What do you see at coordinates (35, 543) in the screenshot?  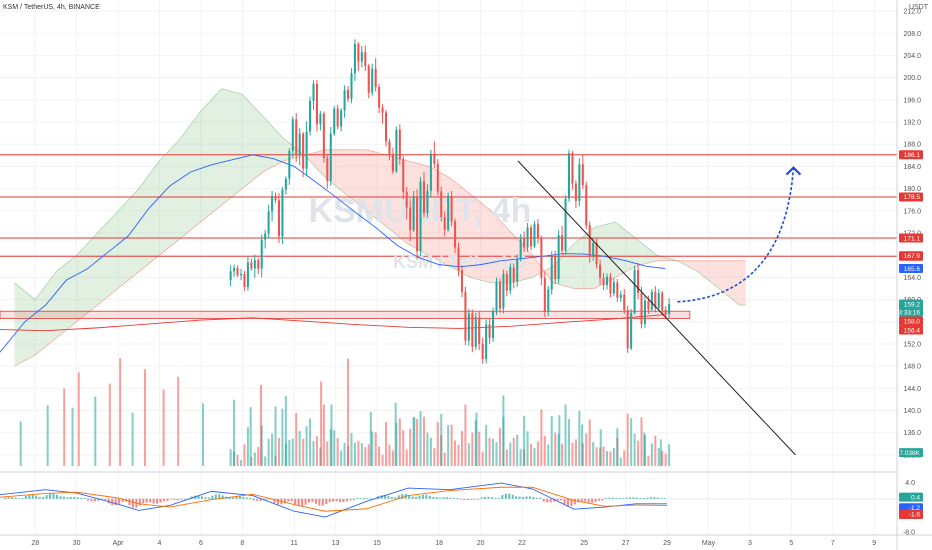 I see `time-tick-label: 28` at bounding box center [35, 543].